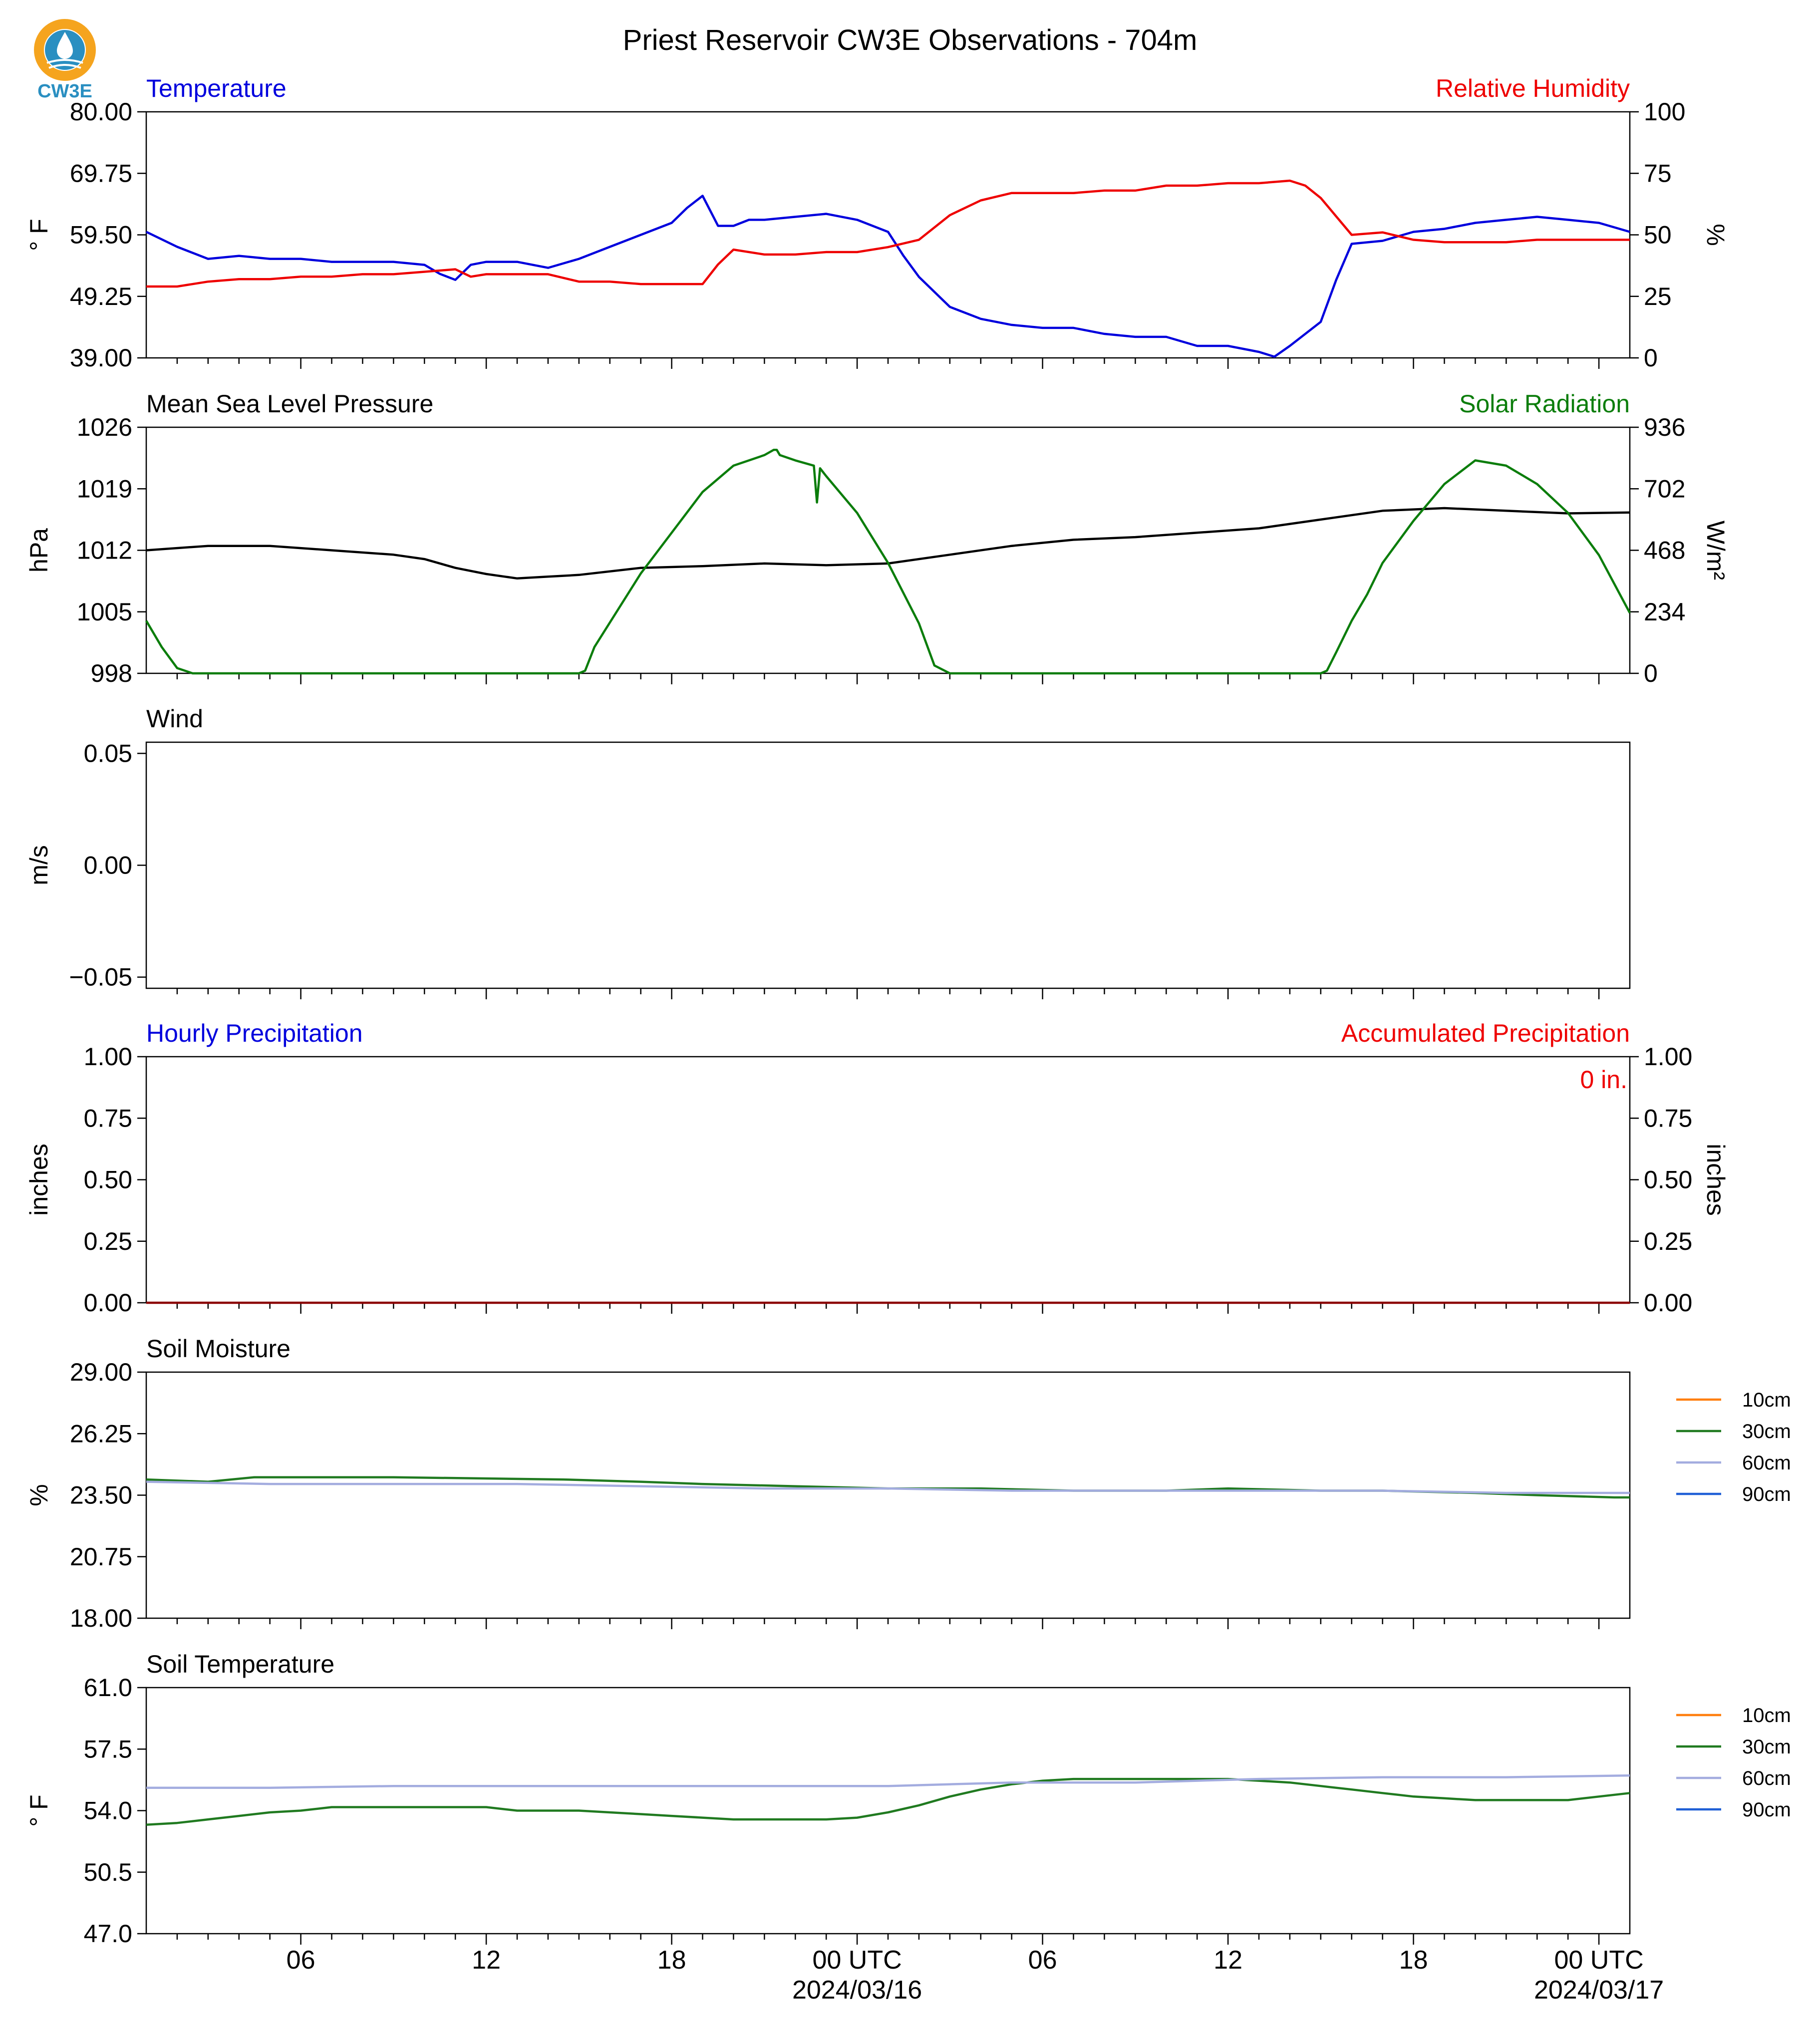  Describe the element at coordinates (101, 1618) in the screenshot. I see `y-tick-label-left: 18.00` at that location.